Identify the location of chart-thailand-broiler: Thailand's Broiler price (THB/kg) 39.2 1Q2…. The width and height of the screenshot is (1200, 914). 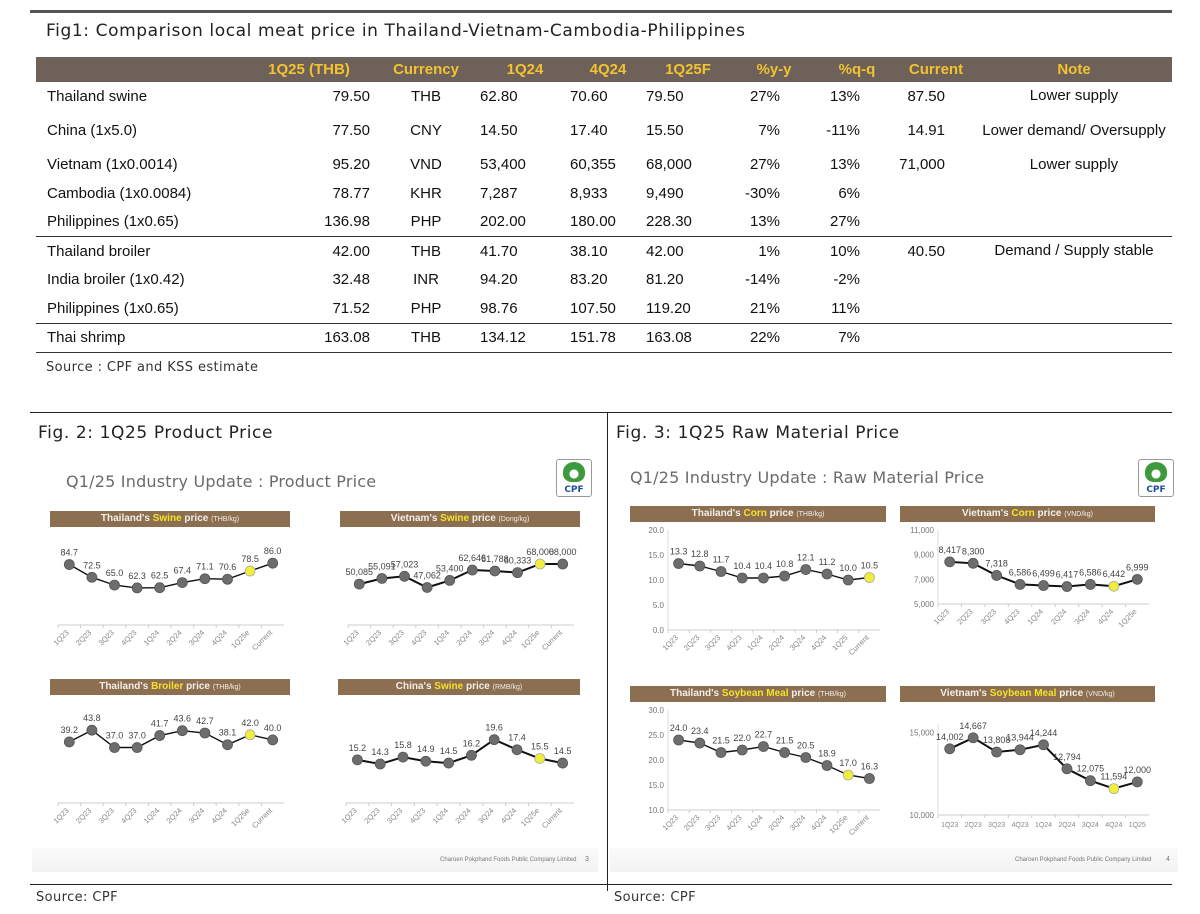
(170, 761).